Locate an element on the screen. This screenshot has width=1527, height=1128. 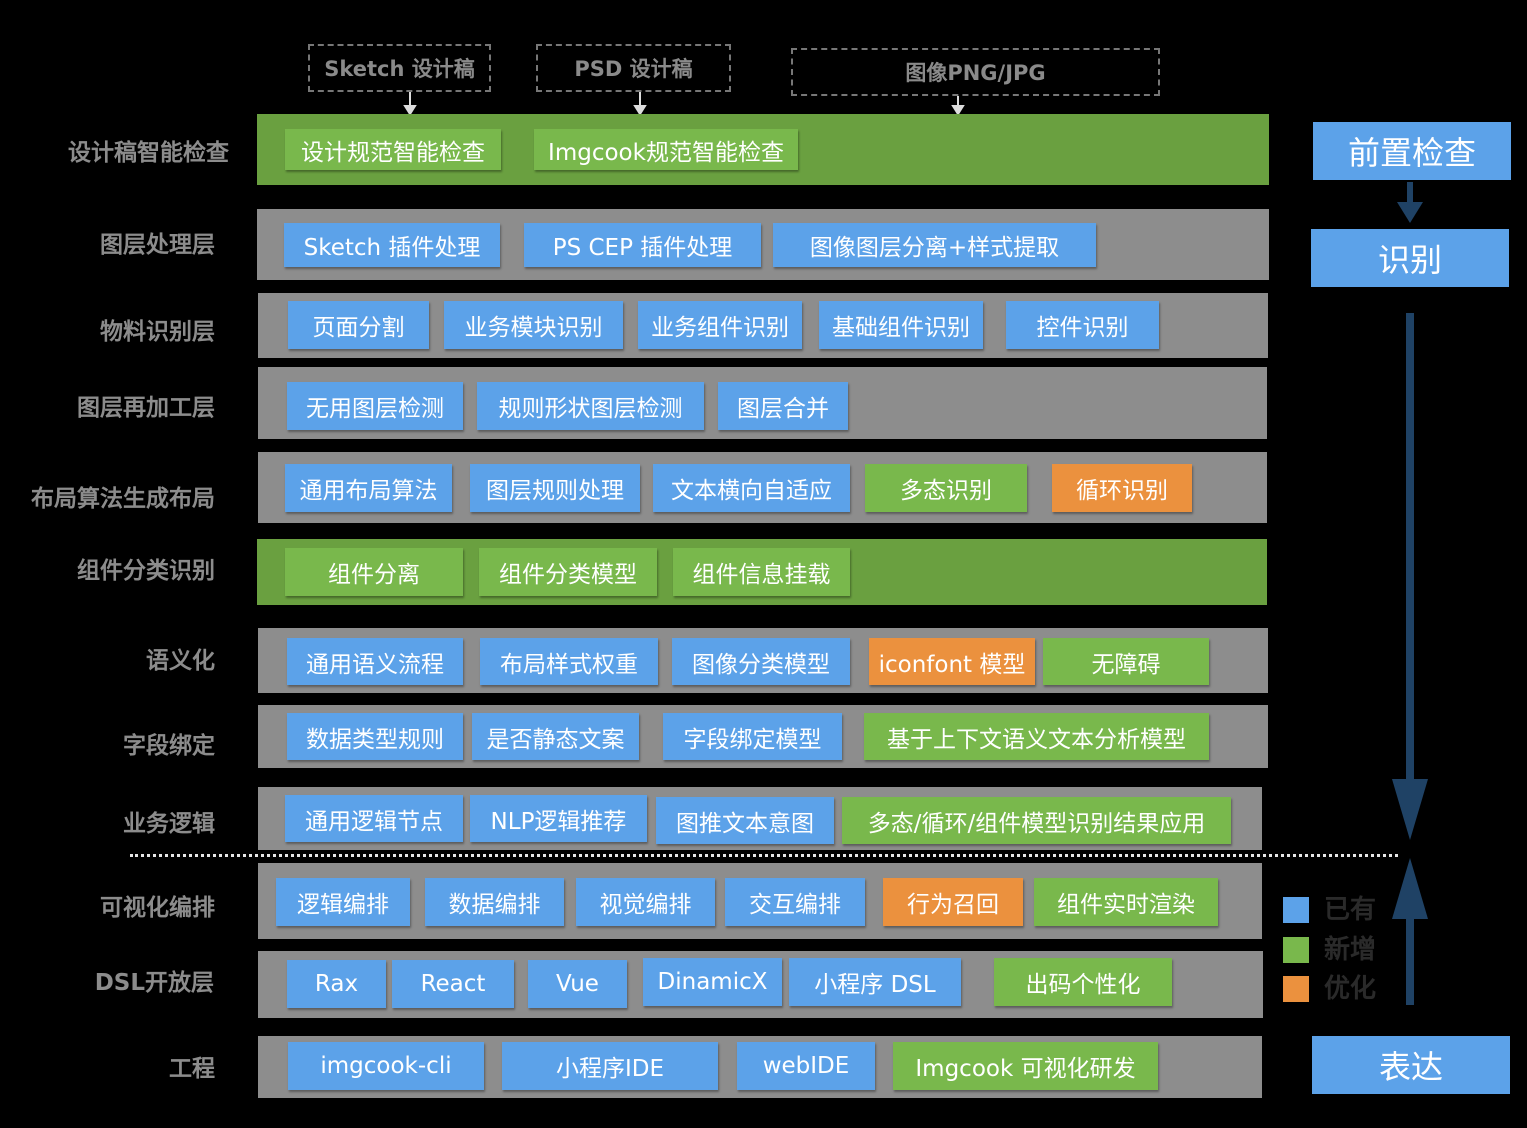
arrow-head-psd is located at coordinates (640, 110).